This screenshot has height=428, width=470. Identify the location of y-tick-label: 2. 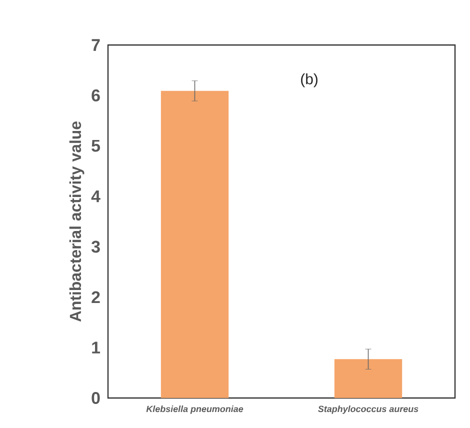
(96, 297).